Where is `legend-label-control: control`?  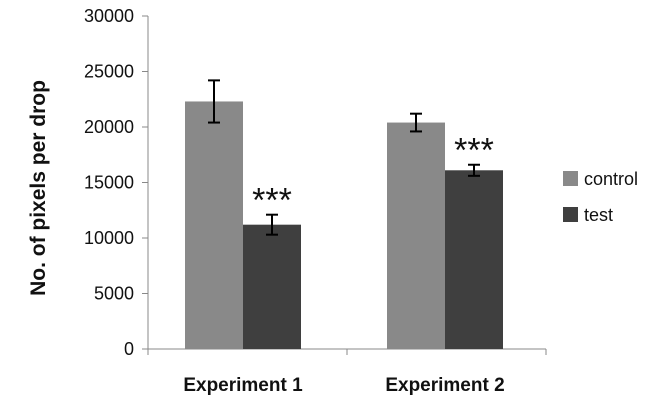 legend-label-control: control is located at coordinates (611, 179).